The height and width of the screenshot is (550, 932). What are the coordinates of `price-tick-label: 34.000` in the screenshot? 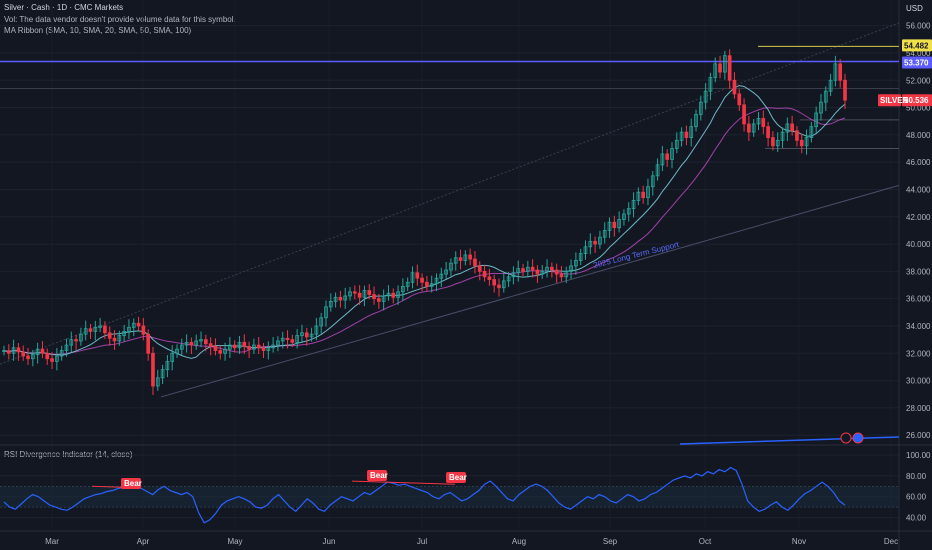 It's located at (918, 326).